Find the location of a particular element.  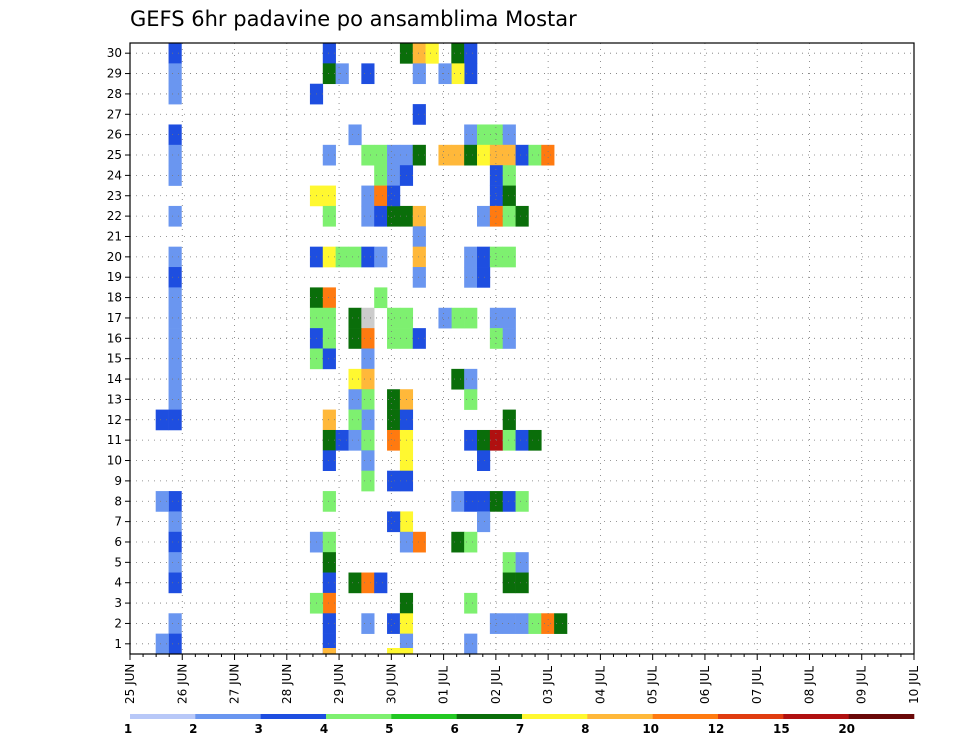

x-tick-label: 29 JUN is located at coordinates (339, 684).